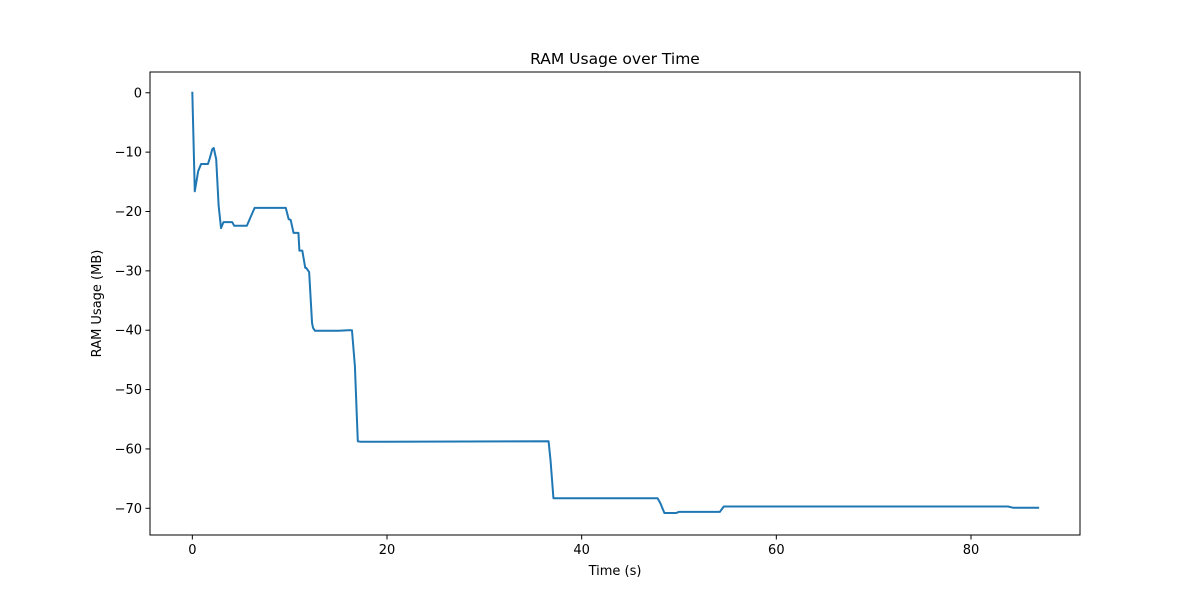 The width and height of the screenshot is (1200, 600). What do you see at coordinates (128, 331) in the screenshot?
I see `y-tick-label: −40` at bounding box center [128, 331].